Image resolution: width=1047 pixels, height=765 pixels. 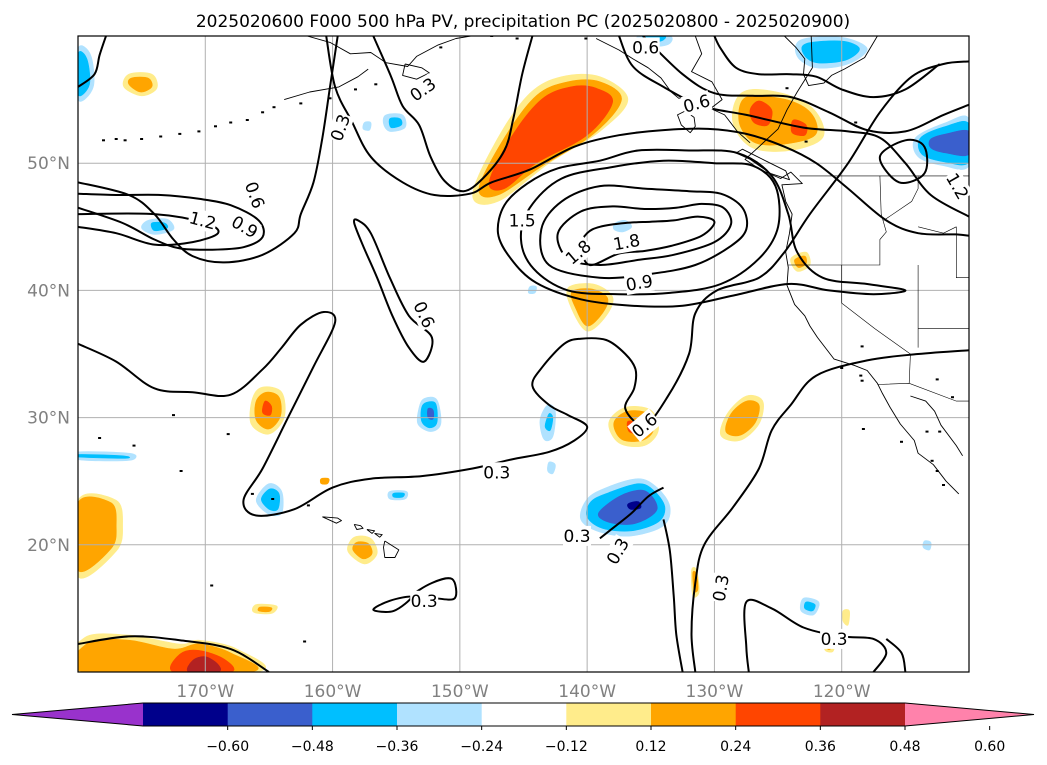 What do you see at coordinates (48, 291) in the screenshot?
I see `lat-tick-label: 40°N` at bounding box center [48, 291].